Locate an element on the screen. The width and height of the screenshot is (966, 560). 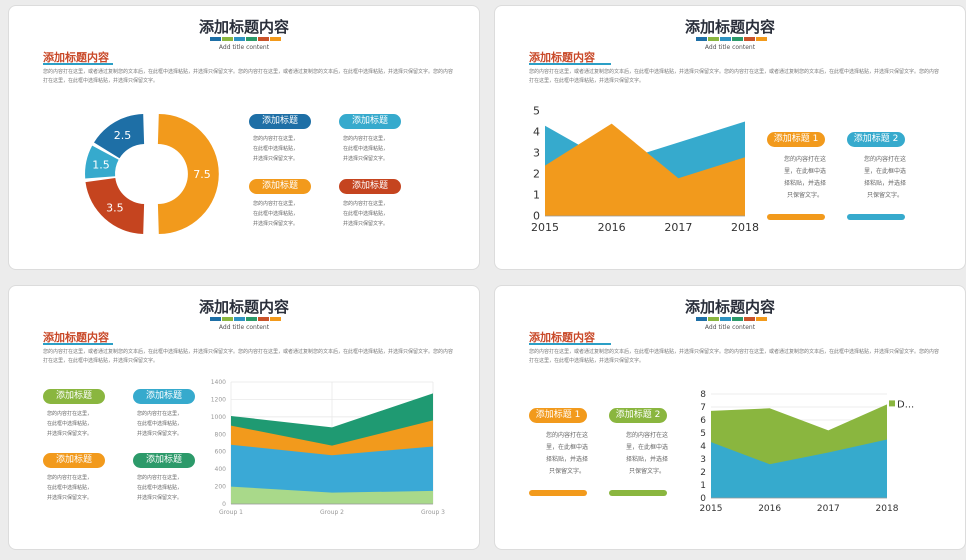
box-label: 添加标题 1 is located at coordinates (558, 415).